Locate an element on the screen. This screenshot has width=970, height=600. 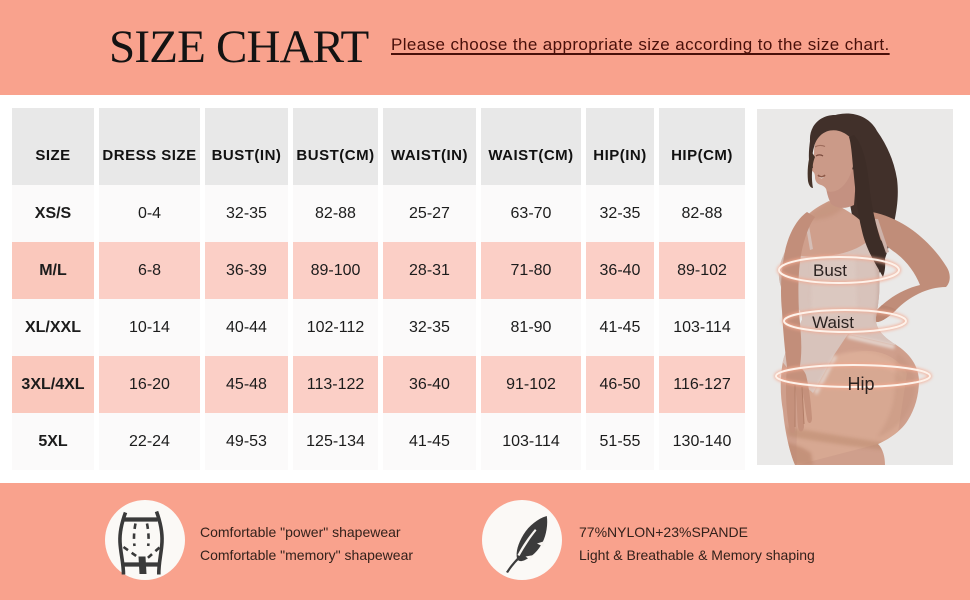
svg-text: Hip is located at coordinates (860, 384).